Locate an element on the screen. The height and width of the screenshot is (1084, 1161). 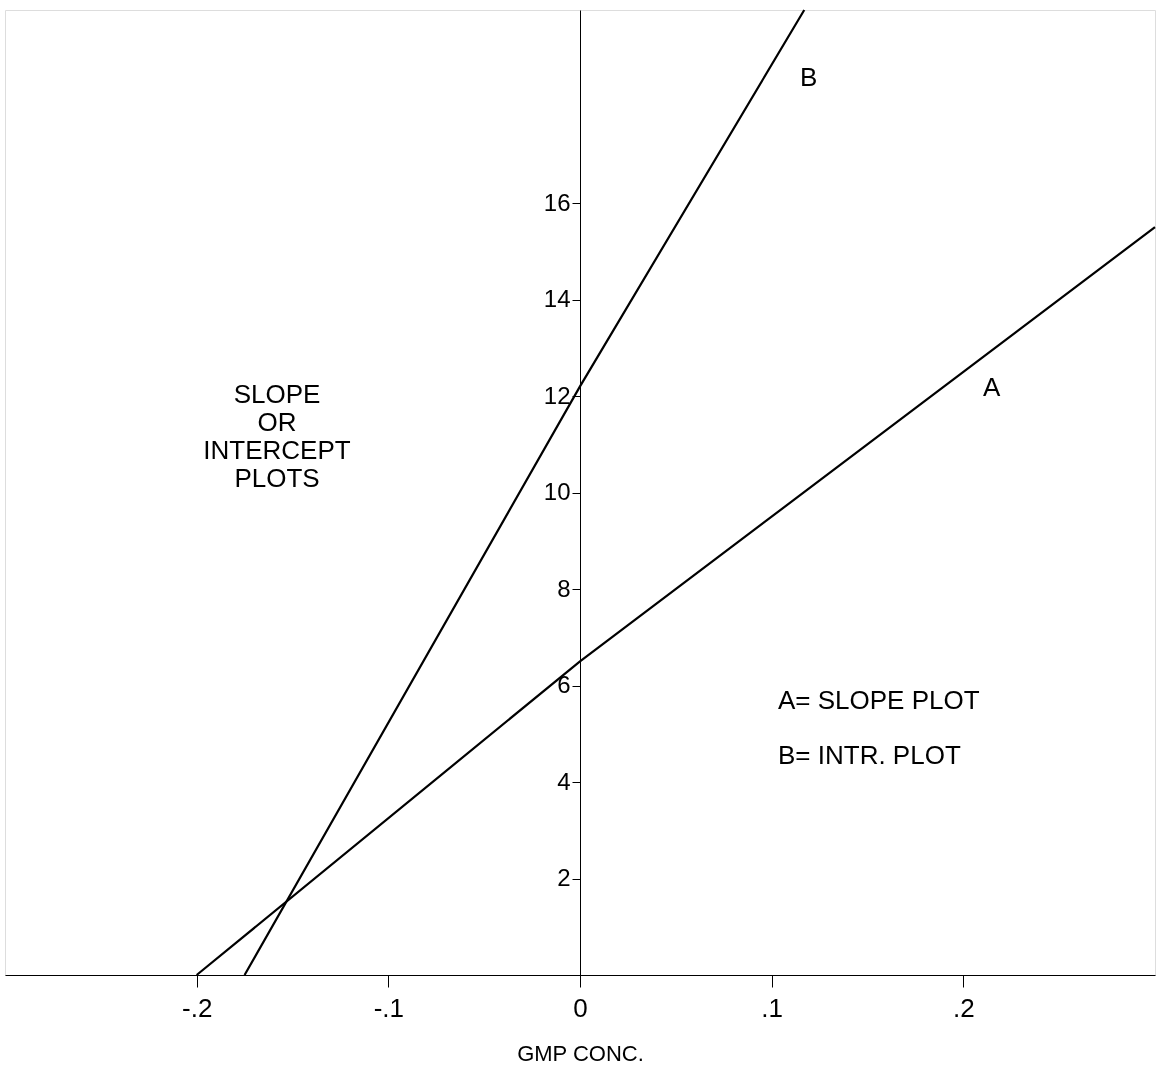
y-tick-label: 10 is located at coordinates (557, 491).